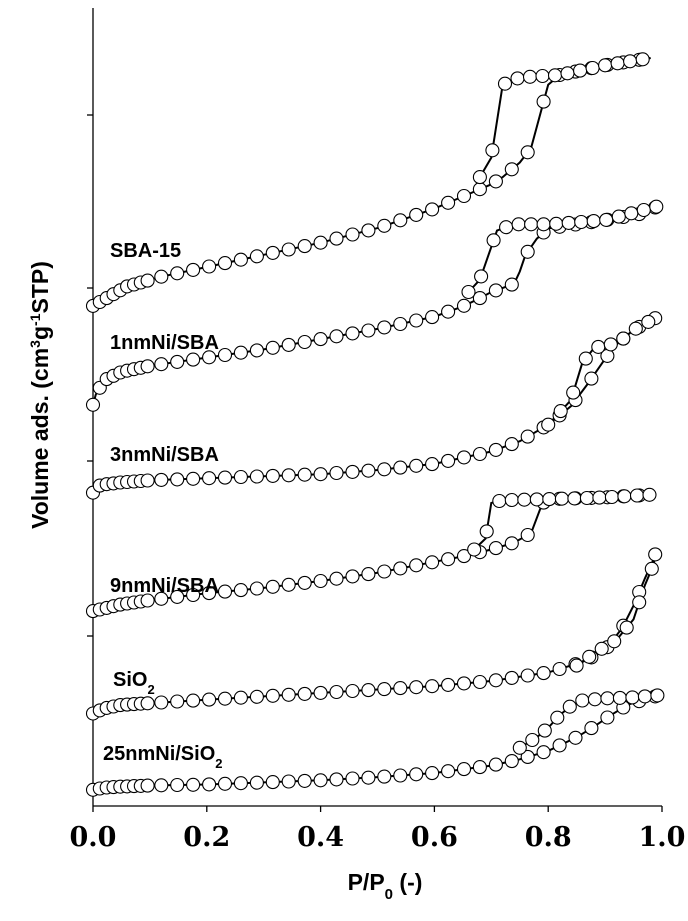  I want to click on x-tick-label: 1.0, so click(662, 837).